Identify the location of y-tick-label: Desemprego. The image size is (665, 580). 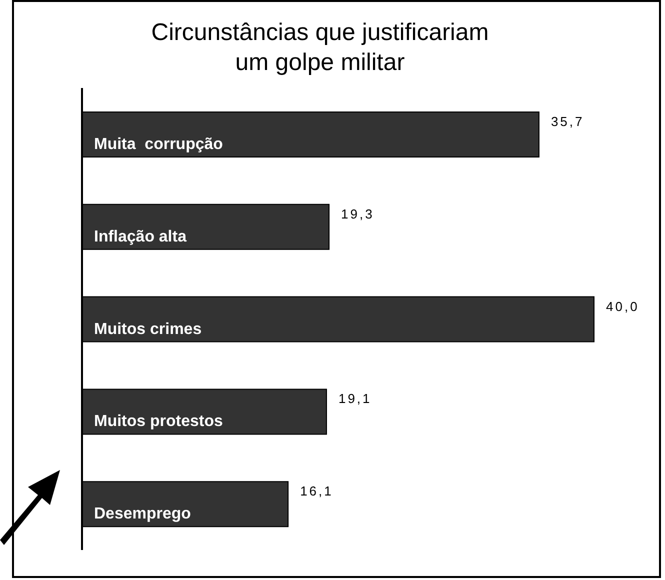
(143, 514).